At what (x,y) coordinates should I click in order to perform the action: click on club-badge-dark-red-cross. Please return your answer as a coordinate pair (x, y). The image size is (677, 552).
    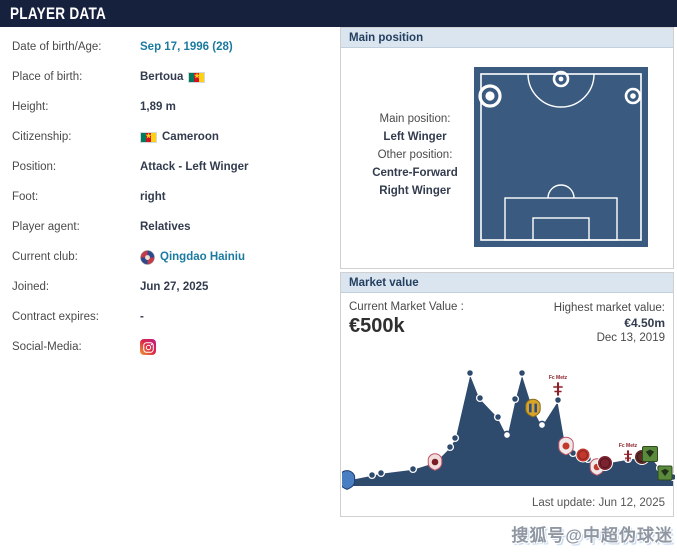
    Looking at the image, I should click on (558, 389).